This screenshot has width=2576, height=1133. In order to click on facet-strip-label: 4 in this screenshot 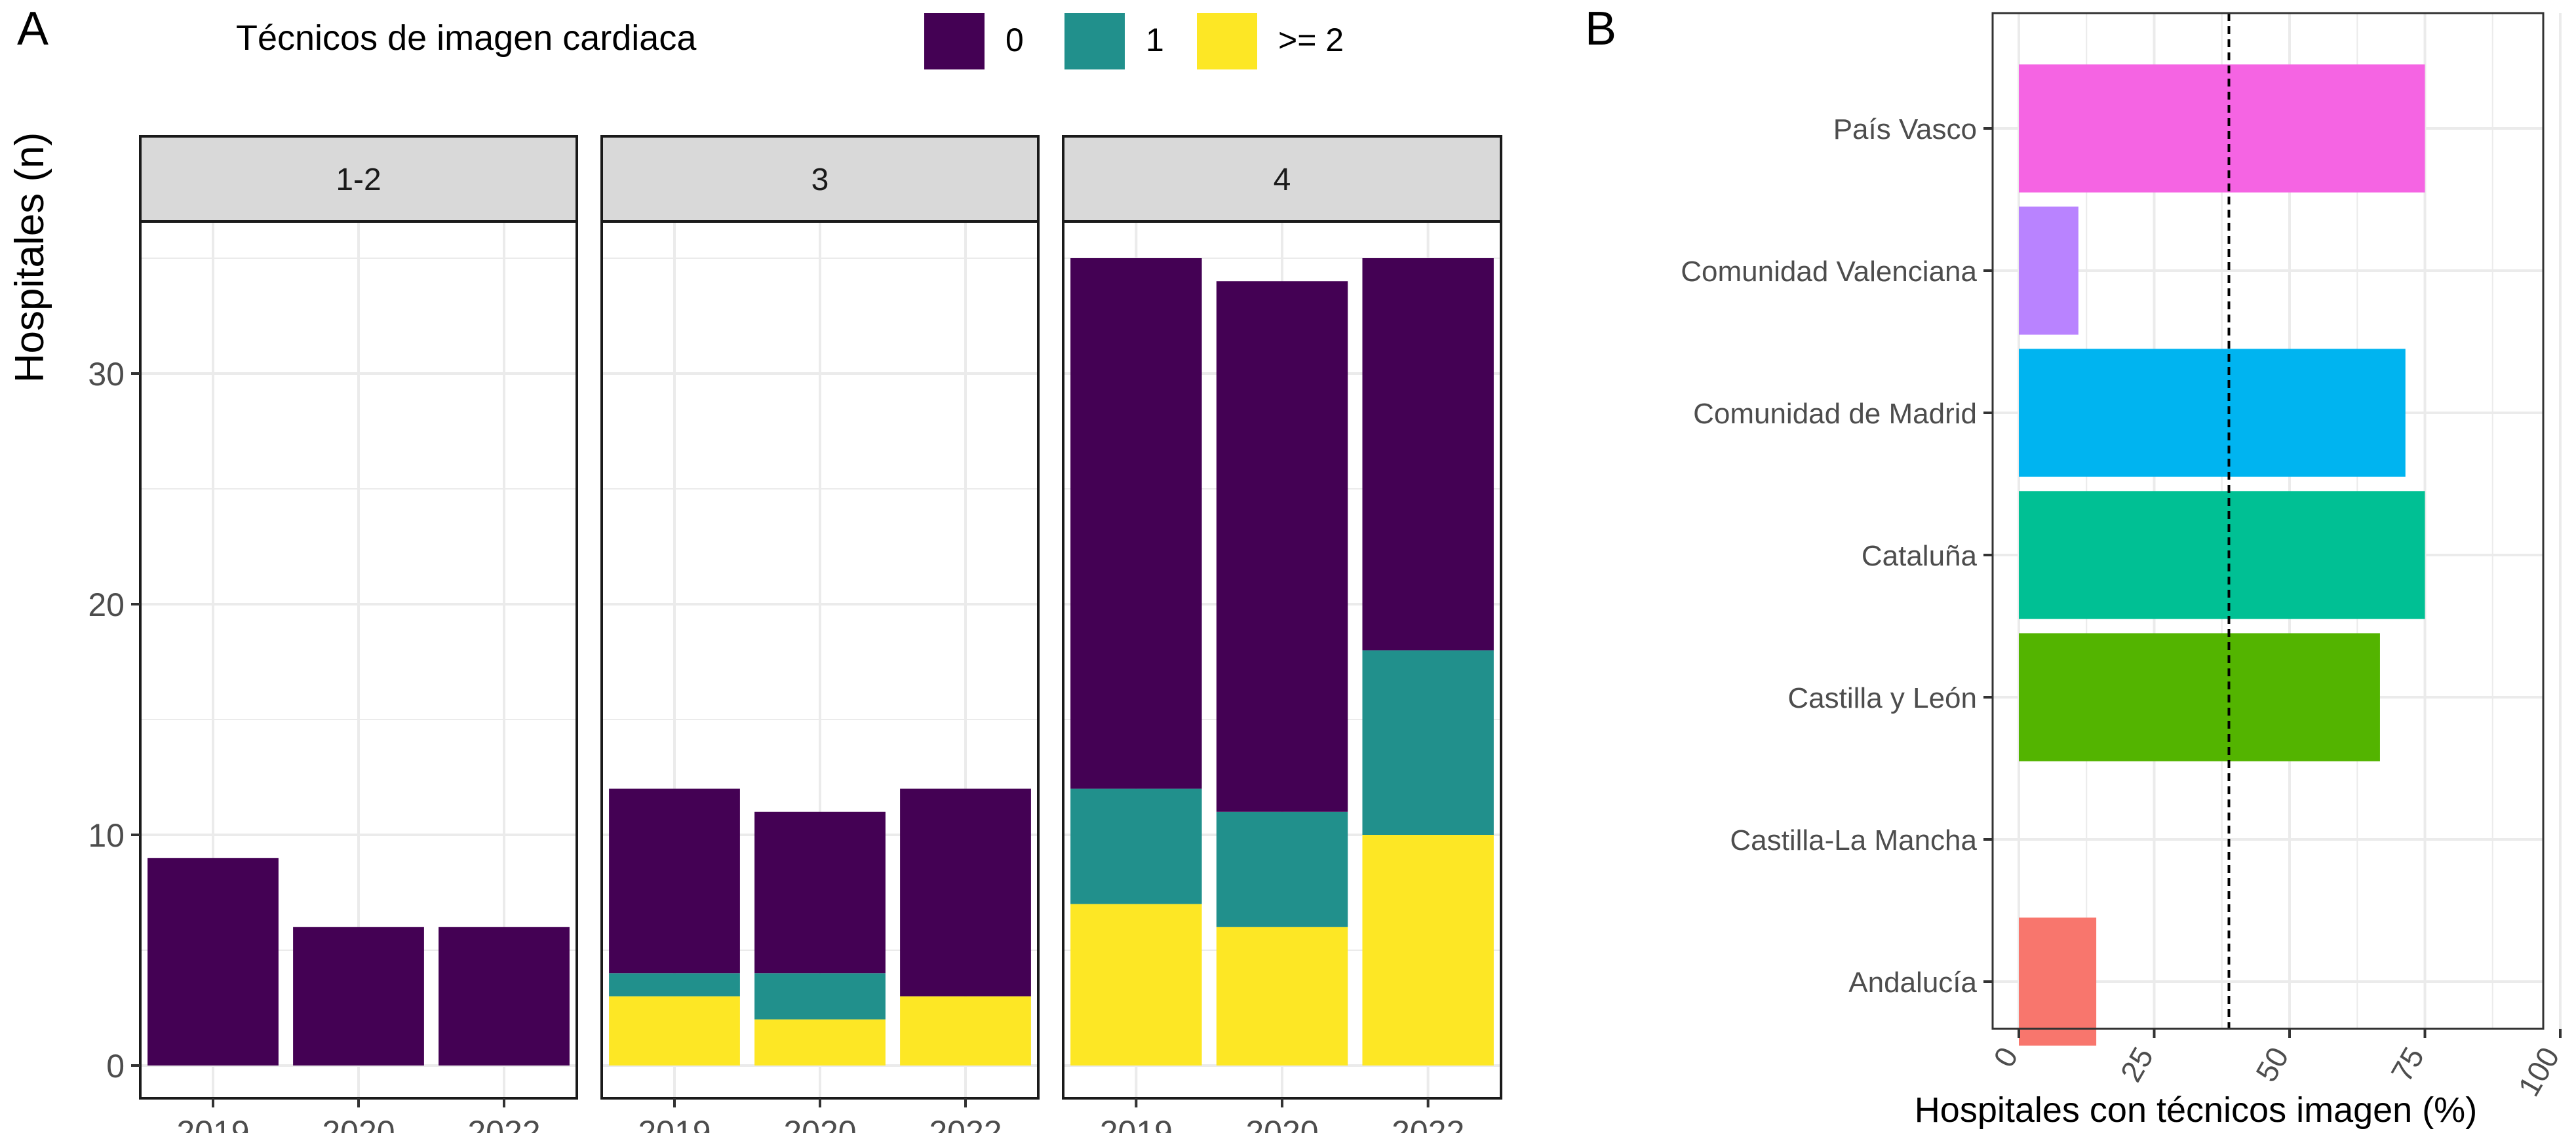, I will do `click(1282, 180)`.